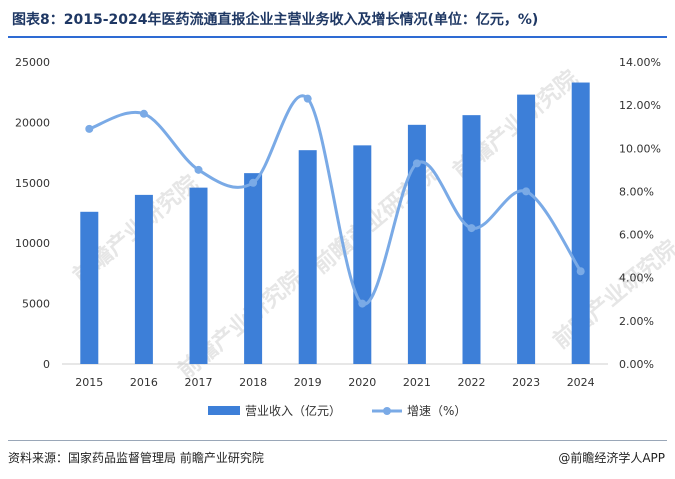  What do you see at coordinates (636, 191) in the screenshot?
I see `right-axis-tick-label: 8.00%` at bounding box center [636, 191].